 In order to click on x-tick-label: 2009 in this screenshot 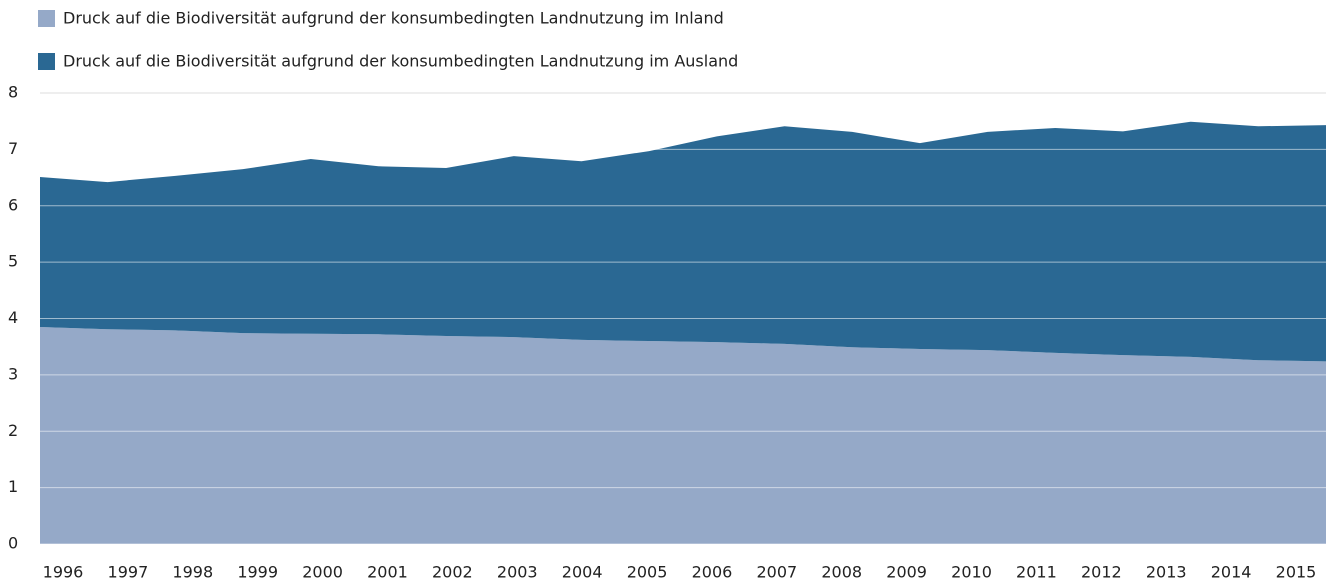, I will do `click(906, 572)`.